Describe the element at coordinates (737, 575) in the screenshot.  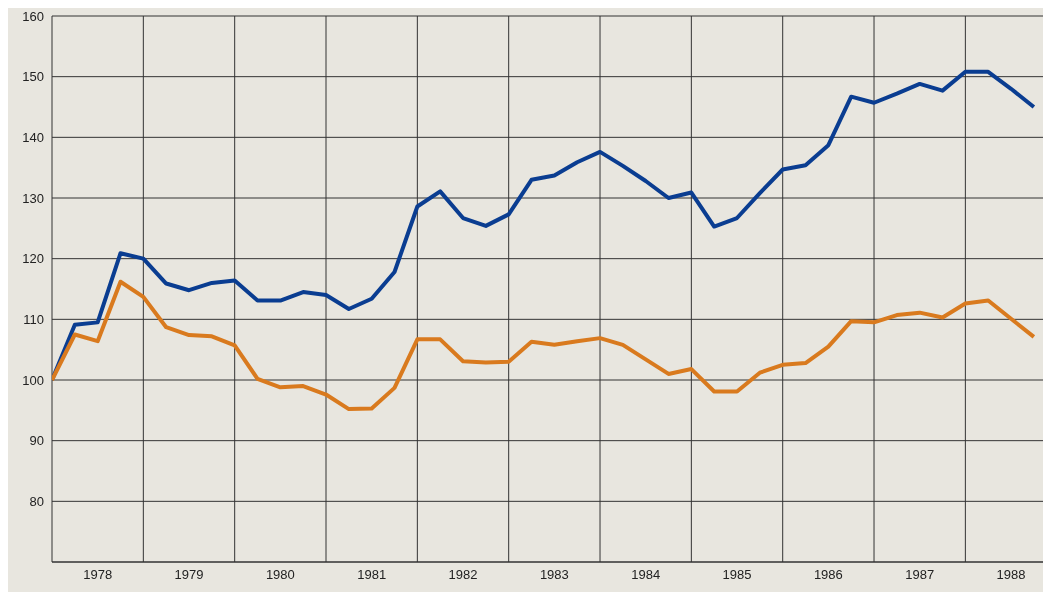
I see `x-tick-label: 1985` at that location.